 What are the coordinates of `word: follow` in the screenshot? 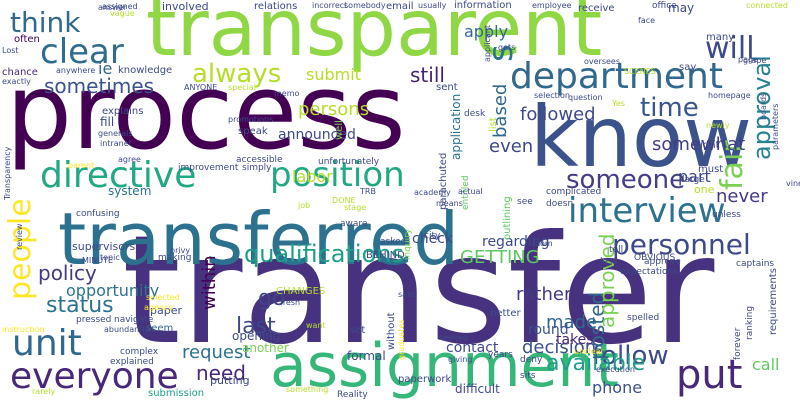 It's located at (630, 356).